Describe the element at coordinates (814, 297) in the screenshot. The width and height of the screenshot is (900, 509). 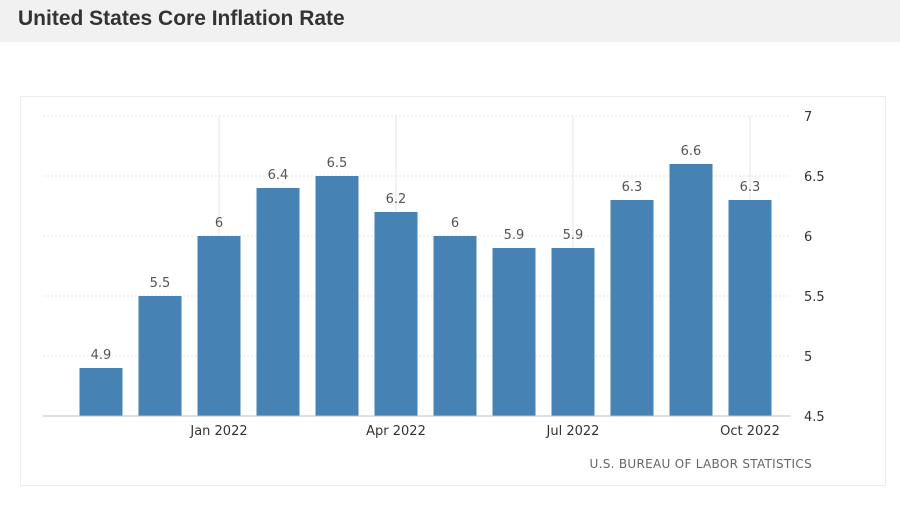
I see `y-tick-label: 5.5` at that location.